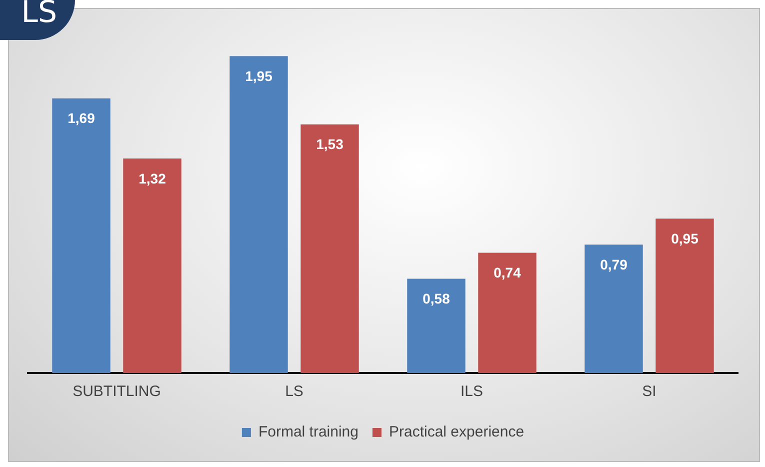 Image resolution: width=765 pixels, height=467 pixels. What do you see at coordinates (294, 391) in the screenshot?
I see `x-tick-label: LS` at bounding box center [294, 391].